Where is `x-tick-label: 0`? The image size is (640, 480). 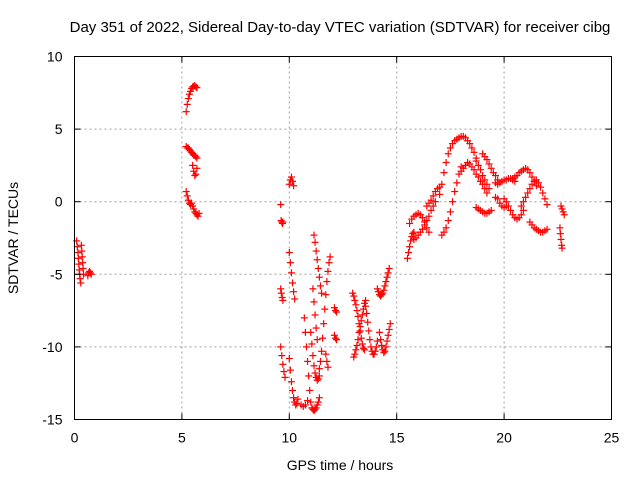
x-tick-label: 0 is located at coordinates (75, 438).